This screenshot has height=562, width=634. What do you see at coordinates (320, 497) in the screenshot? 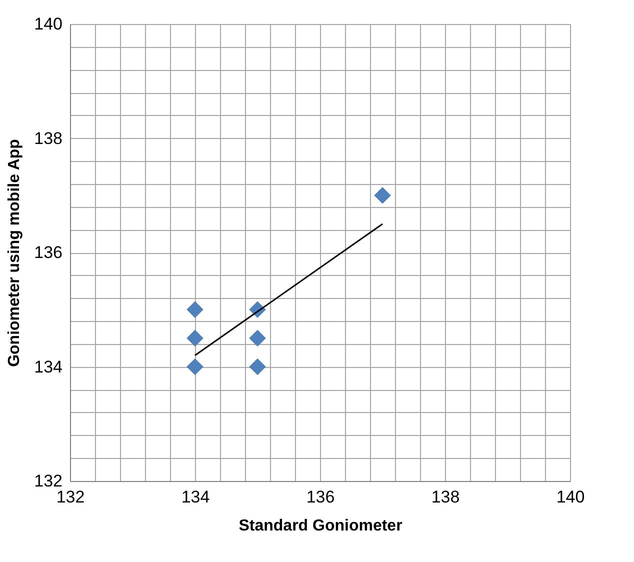
I see `x-tick-label: 136` at bounding box center [320, 497].